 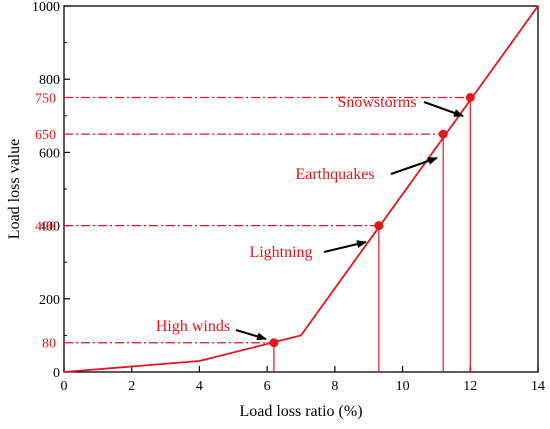 I want to click on x-tick-label: 10, so click(x=403, y=386).